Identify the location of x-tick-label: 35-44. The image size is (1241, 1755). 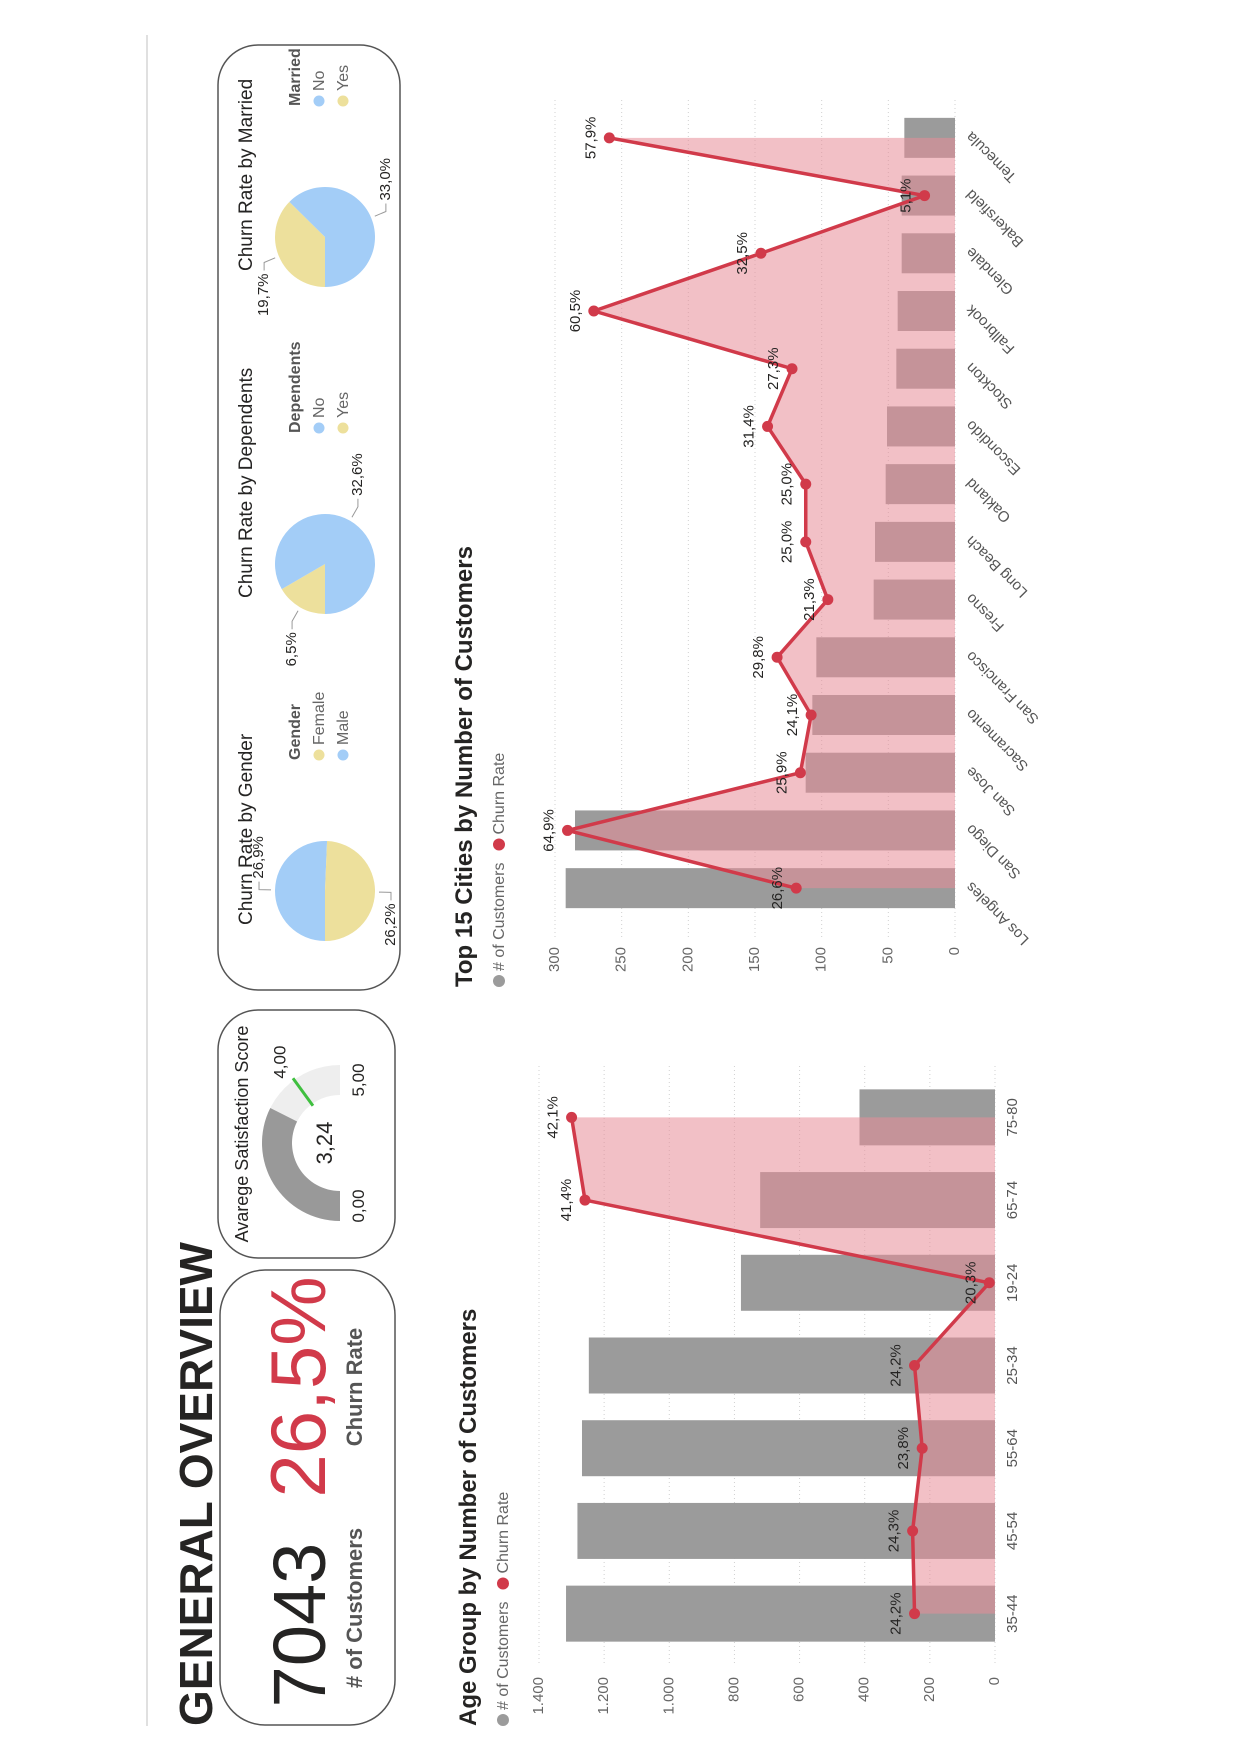
(1012, 1613).